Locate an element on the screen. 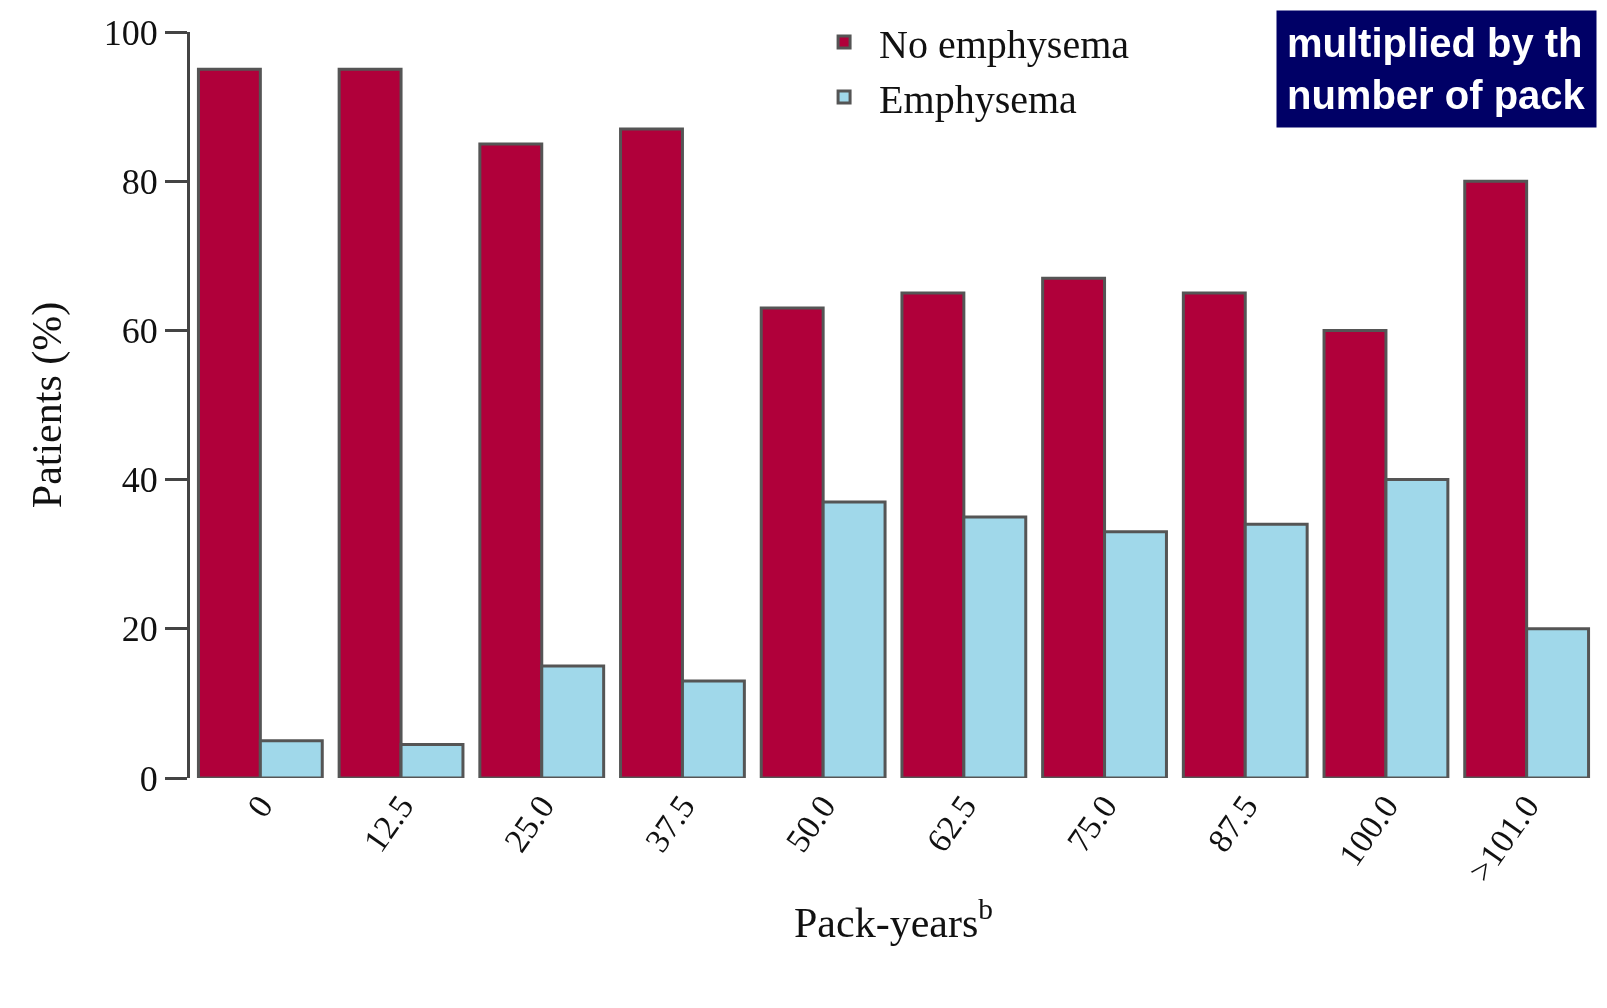  y-tick-label: 60 is located at coordinates (139, 331).